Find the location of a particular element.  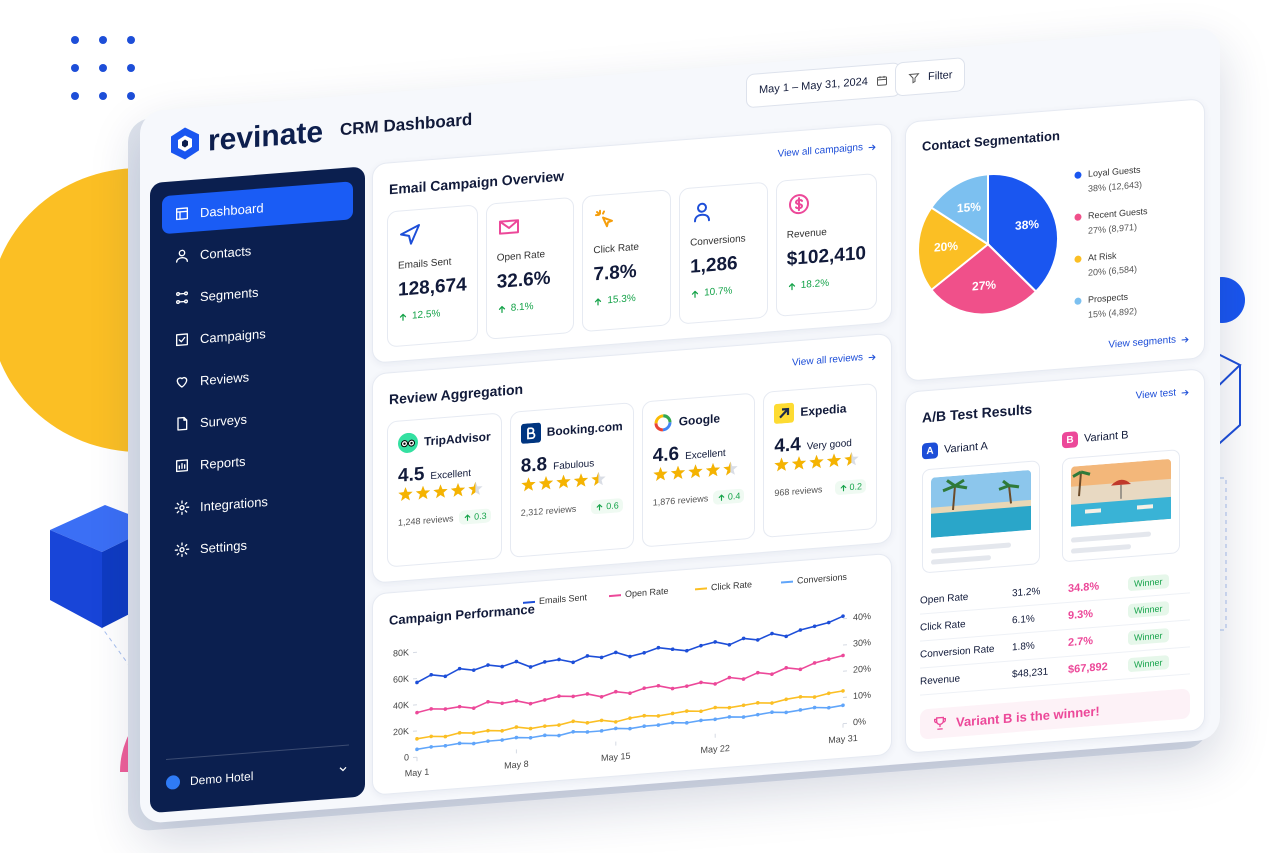

legend-label: Open Rate is located at coordinates (646, 592).